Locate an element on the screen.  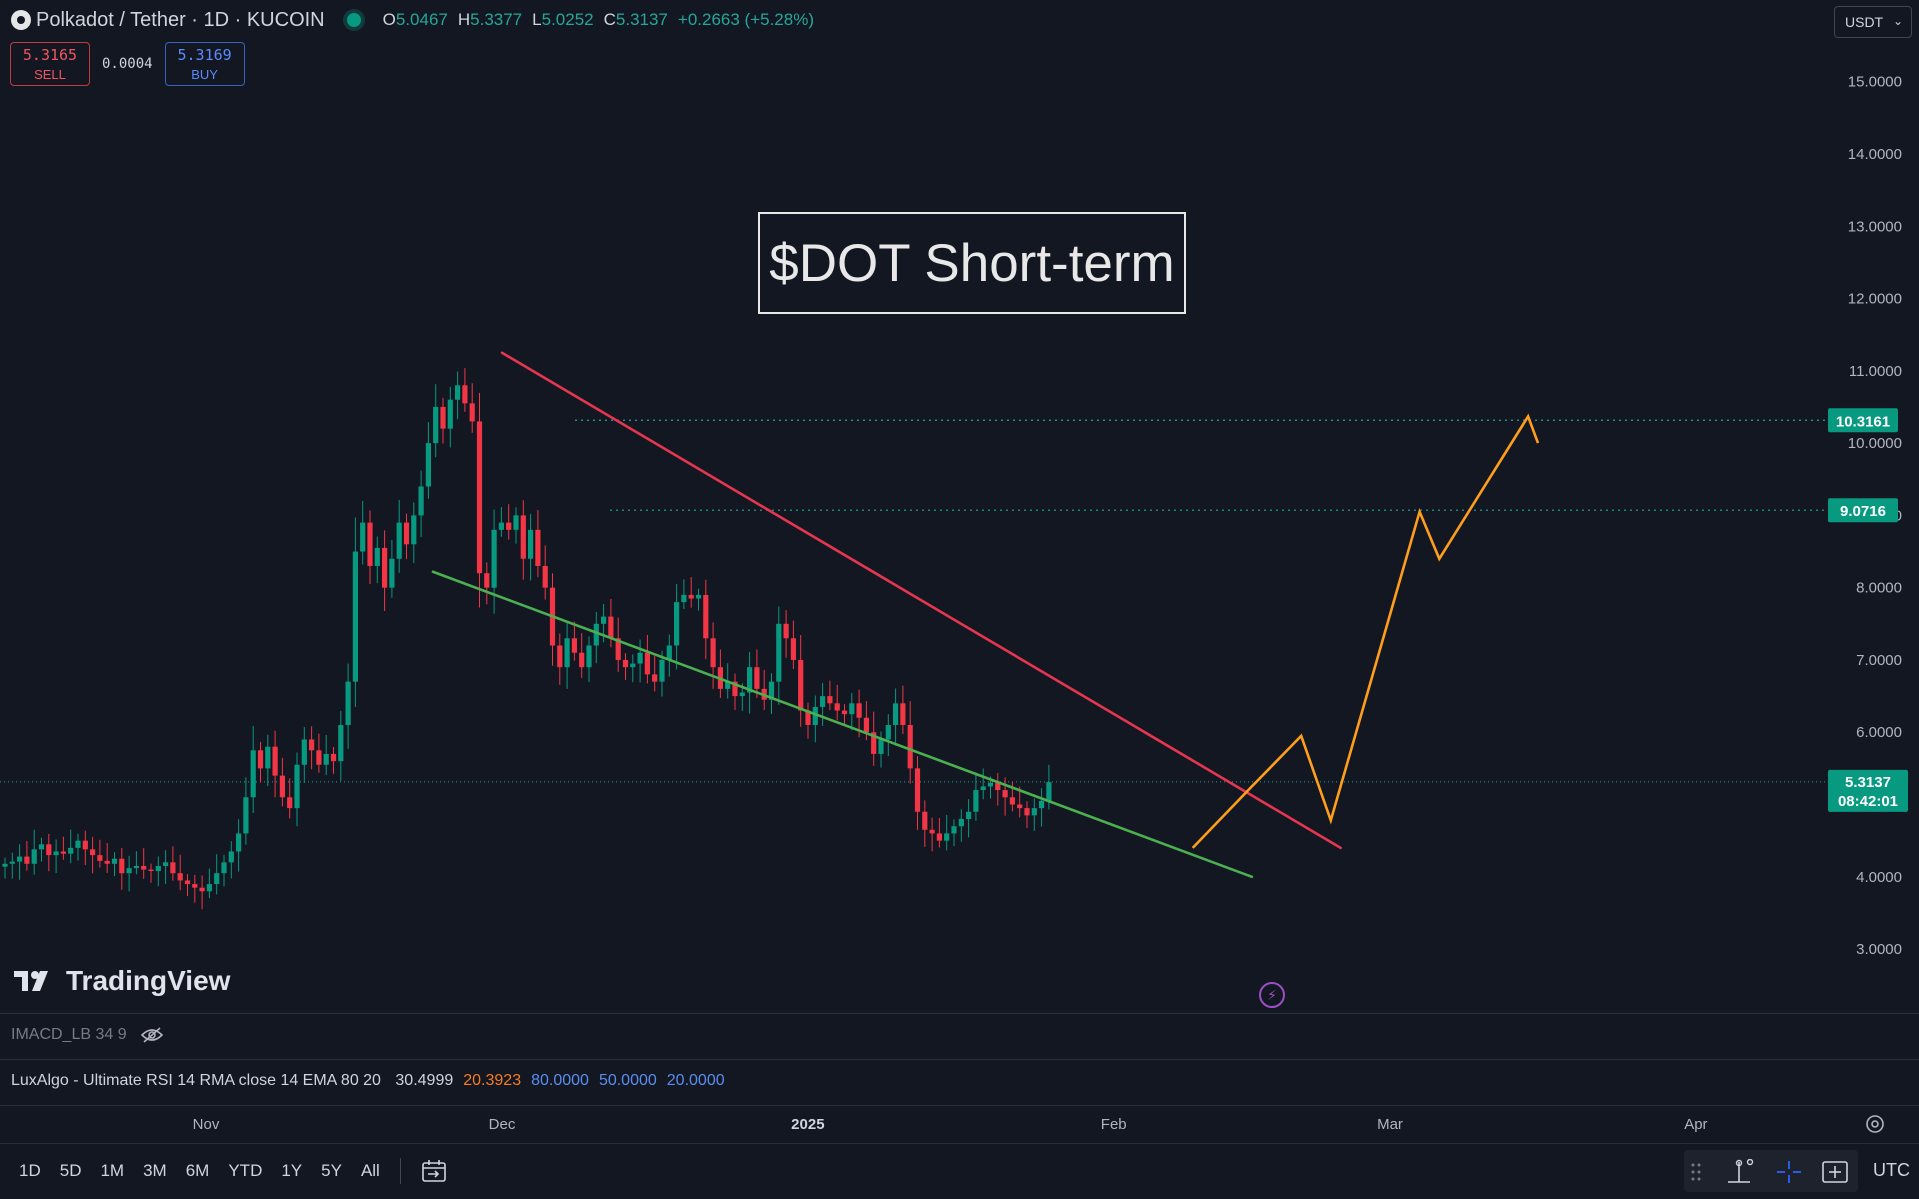
indicator-imacd: IMACD_LB 34 9 is located at coordinates (87, 1035).